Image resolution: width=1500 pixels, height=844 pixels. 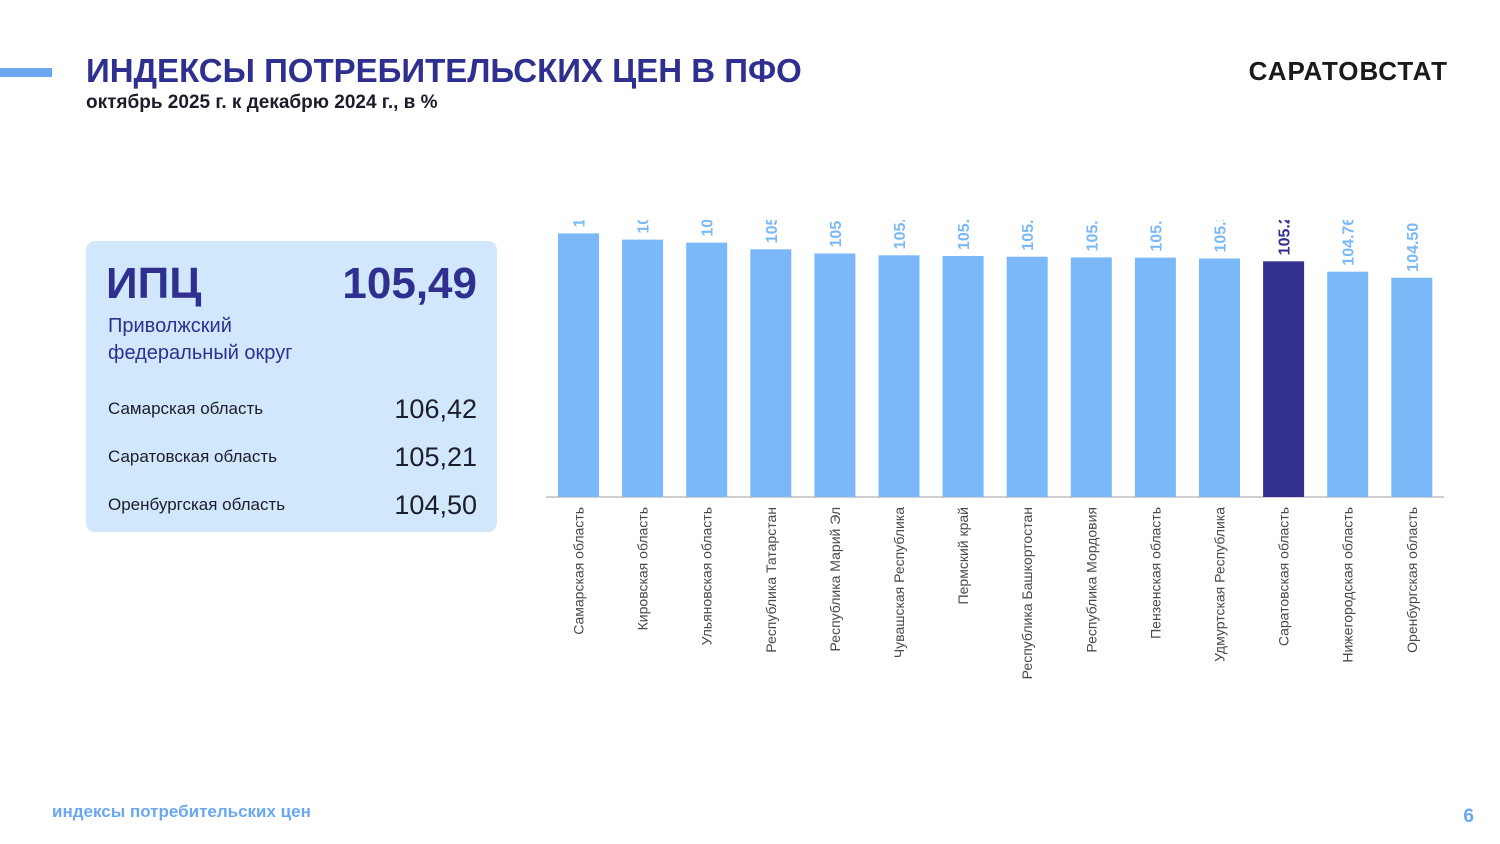 I want to click on cpi-row-name: Саратовская область, so click(x=192, y=456).